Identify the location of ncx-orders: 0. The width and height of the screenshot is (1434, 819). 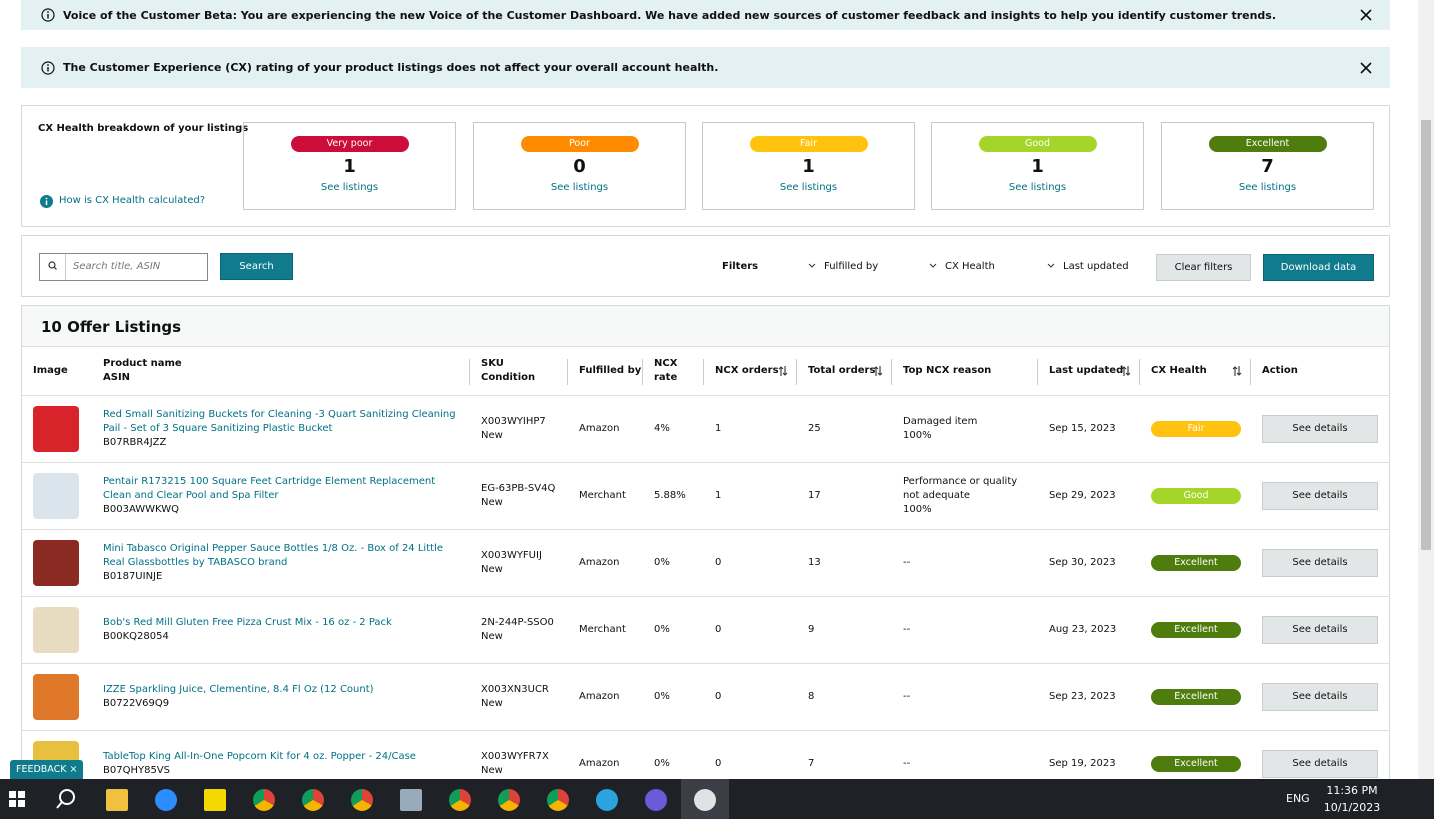
(718, 562).